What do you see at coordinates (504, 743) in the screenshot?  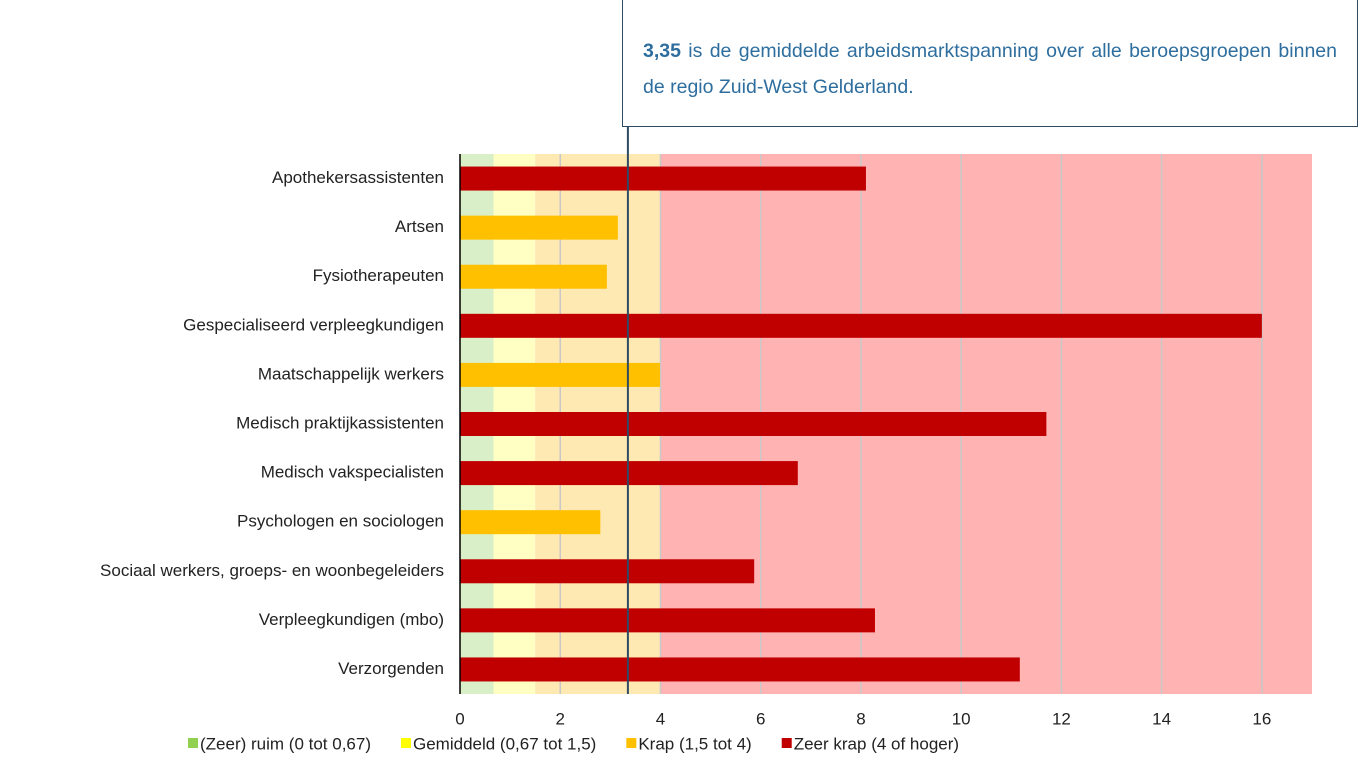 I see `legend-label: Gemiddeld (0,67 tot 1,5)` at bounding box center [504, 743].